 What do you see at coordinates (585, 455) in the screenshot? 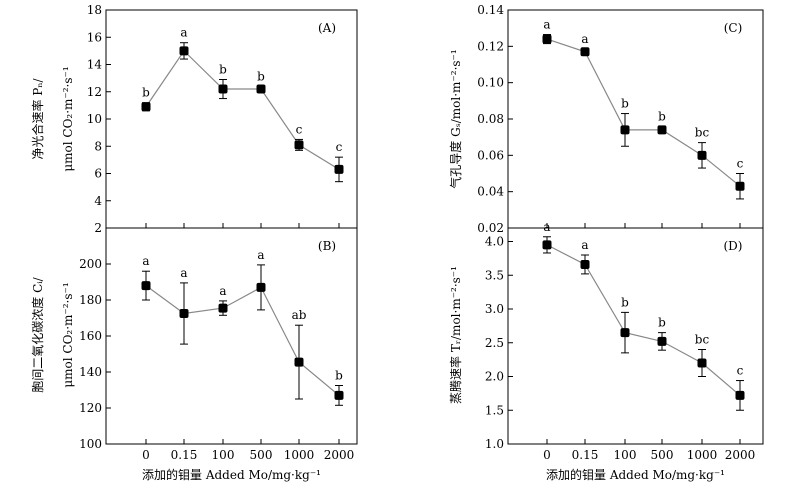
I see `panel-4-xtick-label: 0.15` at bounding box center [585, 455].